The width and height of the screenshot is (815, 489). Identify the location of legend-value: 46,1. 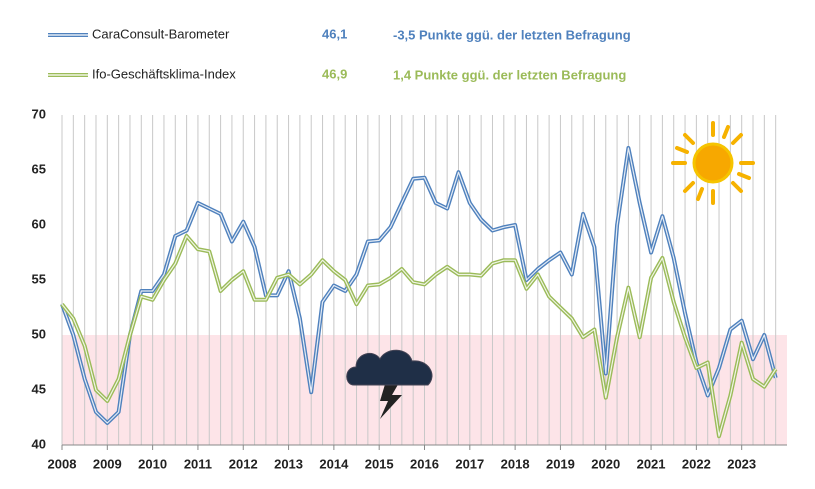
(334, 33).